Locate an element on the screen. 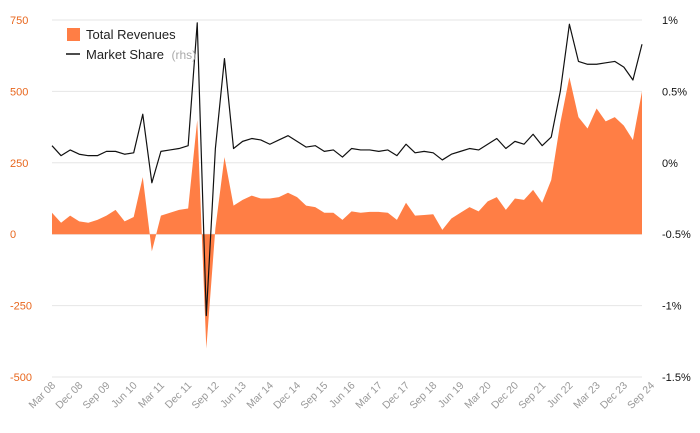  x-tick-label: Sep 24 is located at coordinates (641, 396).